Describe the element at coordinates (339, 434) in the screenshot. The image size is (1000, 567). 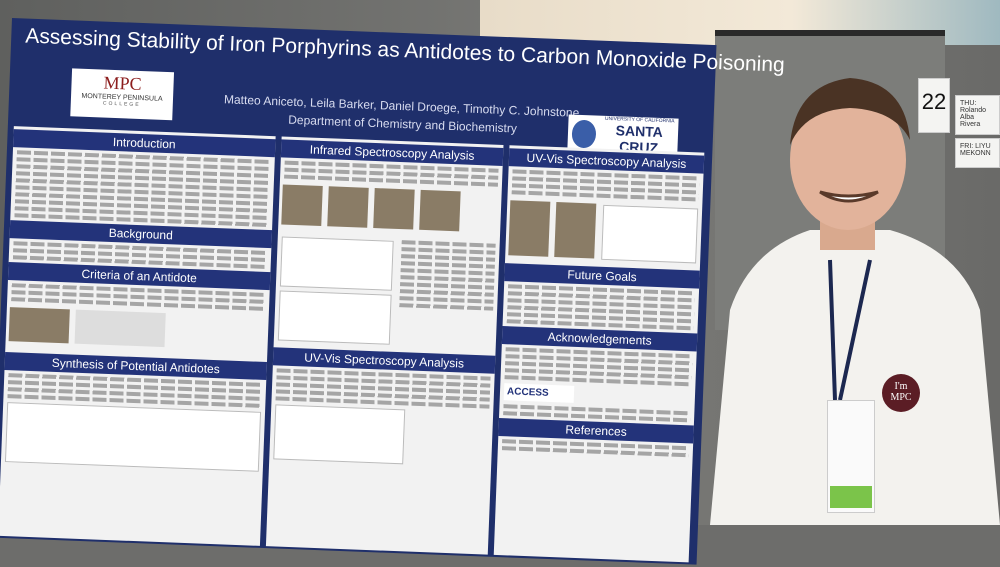
I see `reaction-diagram` at that location.